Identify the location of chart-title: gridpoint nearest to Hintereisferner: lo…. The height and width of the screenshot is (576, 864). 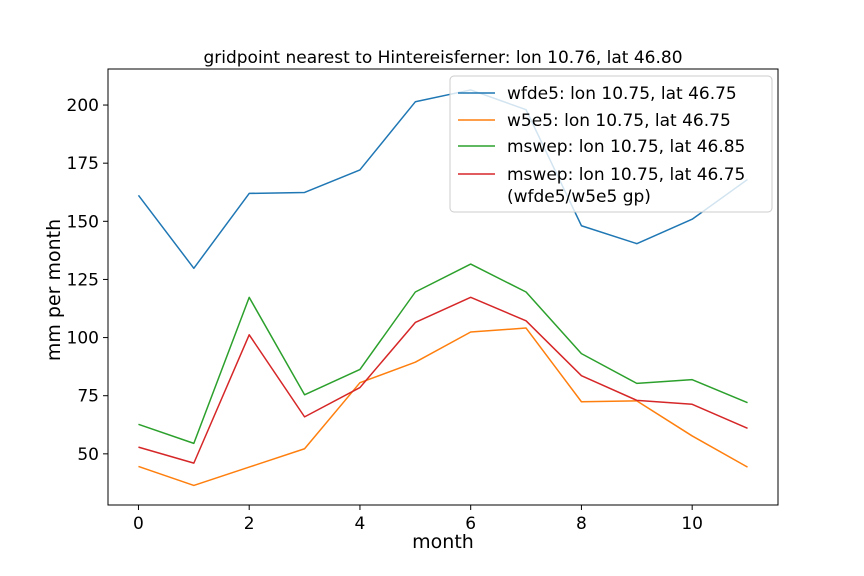
(442, 58).